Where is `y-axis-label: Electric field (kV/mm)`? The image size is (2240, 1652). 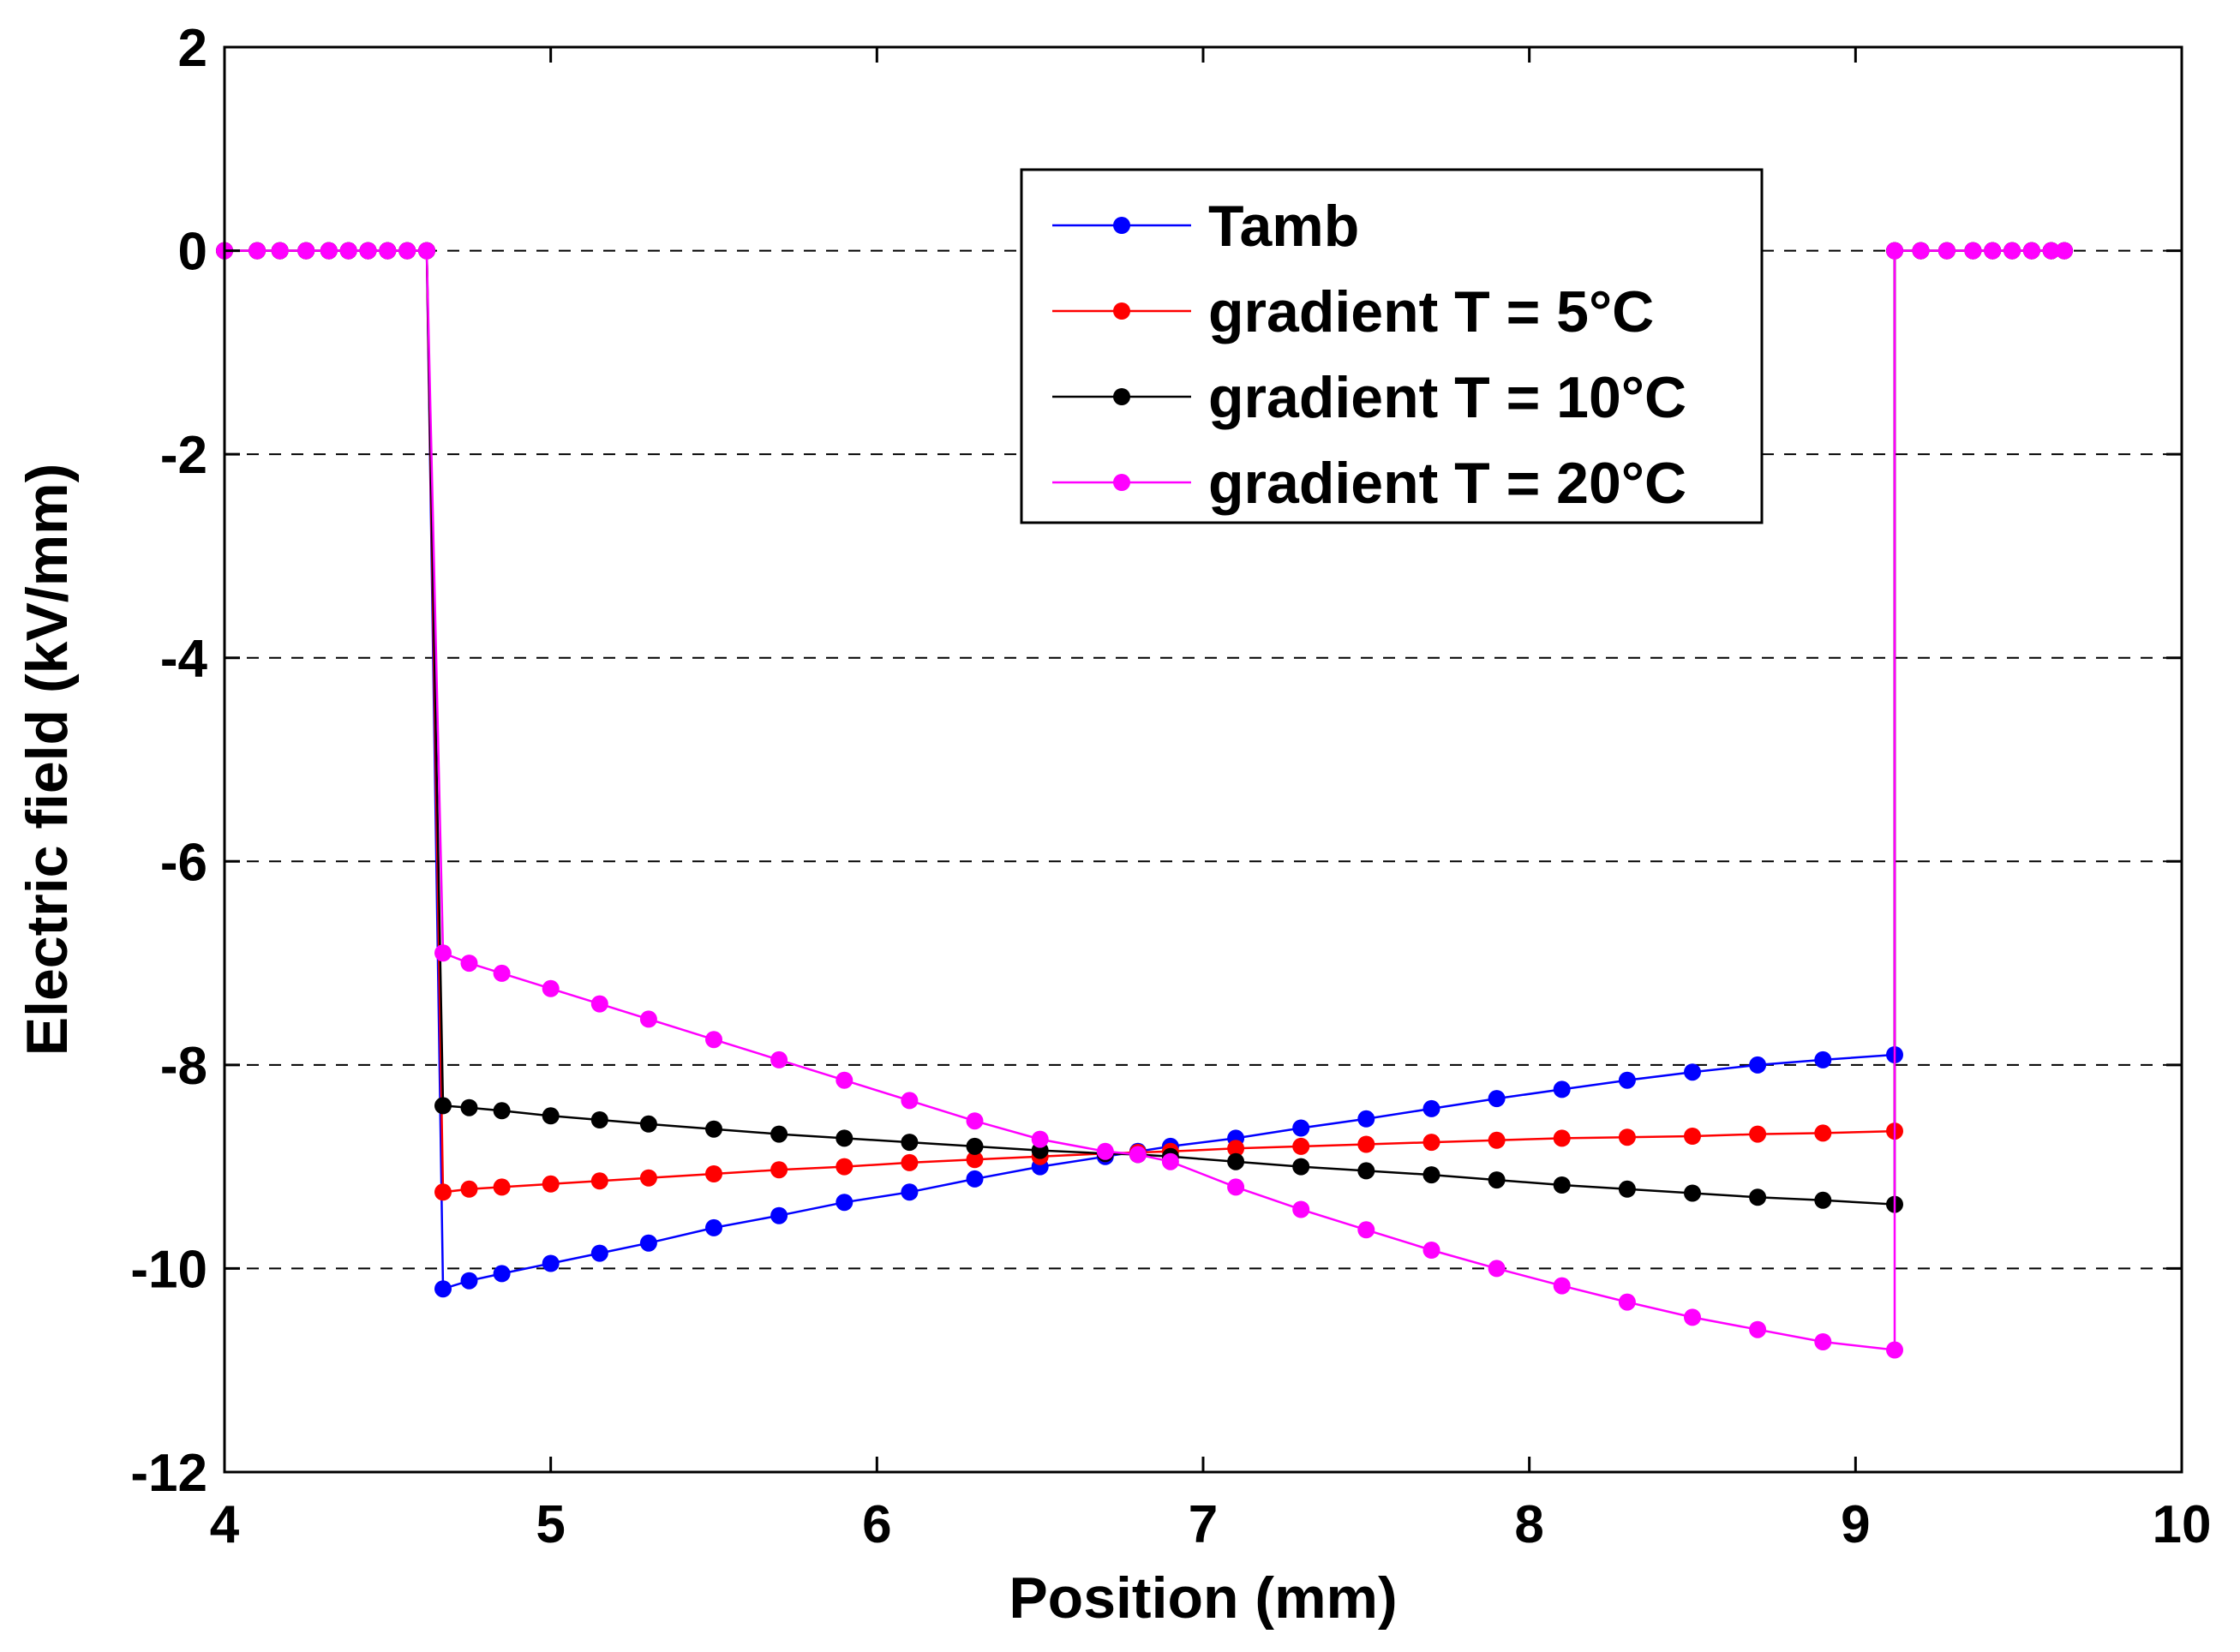 y-axis-label: Electric field (kV/mm) is located at coordinates (47, 760).